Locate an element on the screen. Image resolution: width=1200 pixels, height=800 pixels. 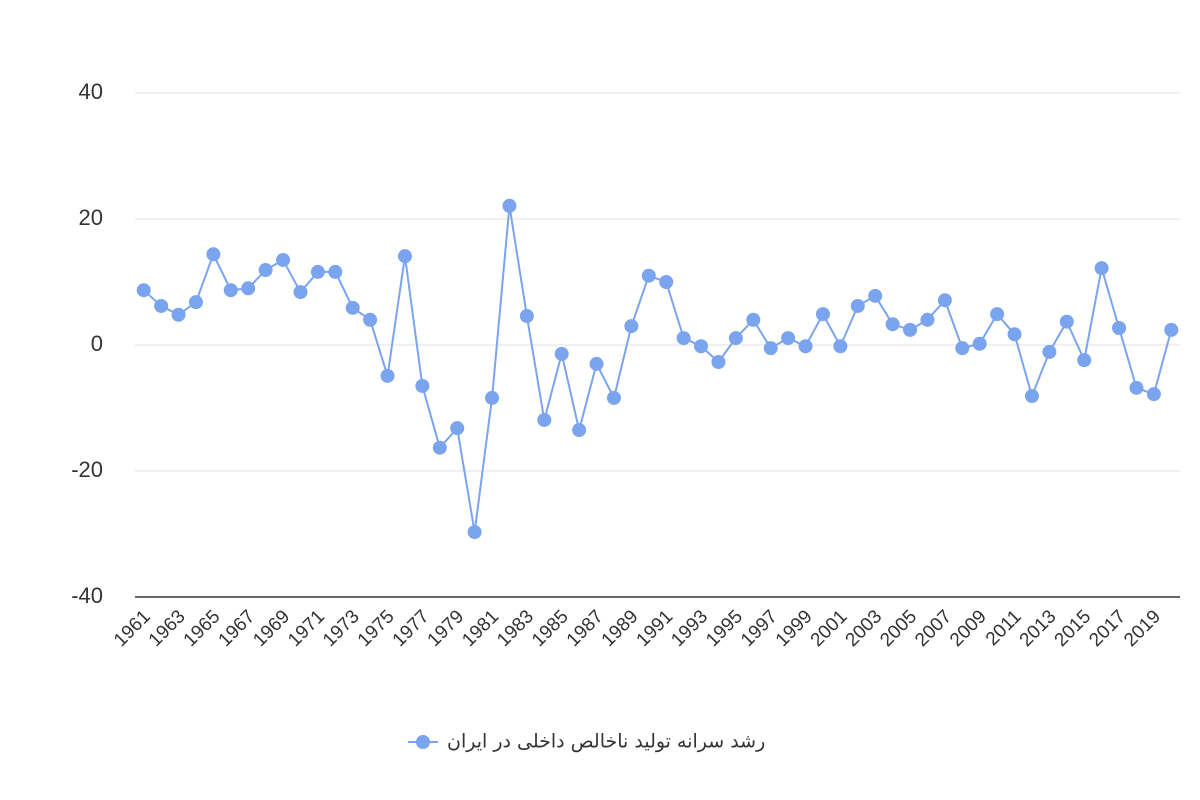
legend-marker is located at coordinates (423, 742).